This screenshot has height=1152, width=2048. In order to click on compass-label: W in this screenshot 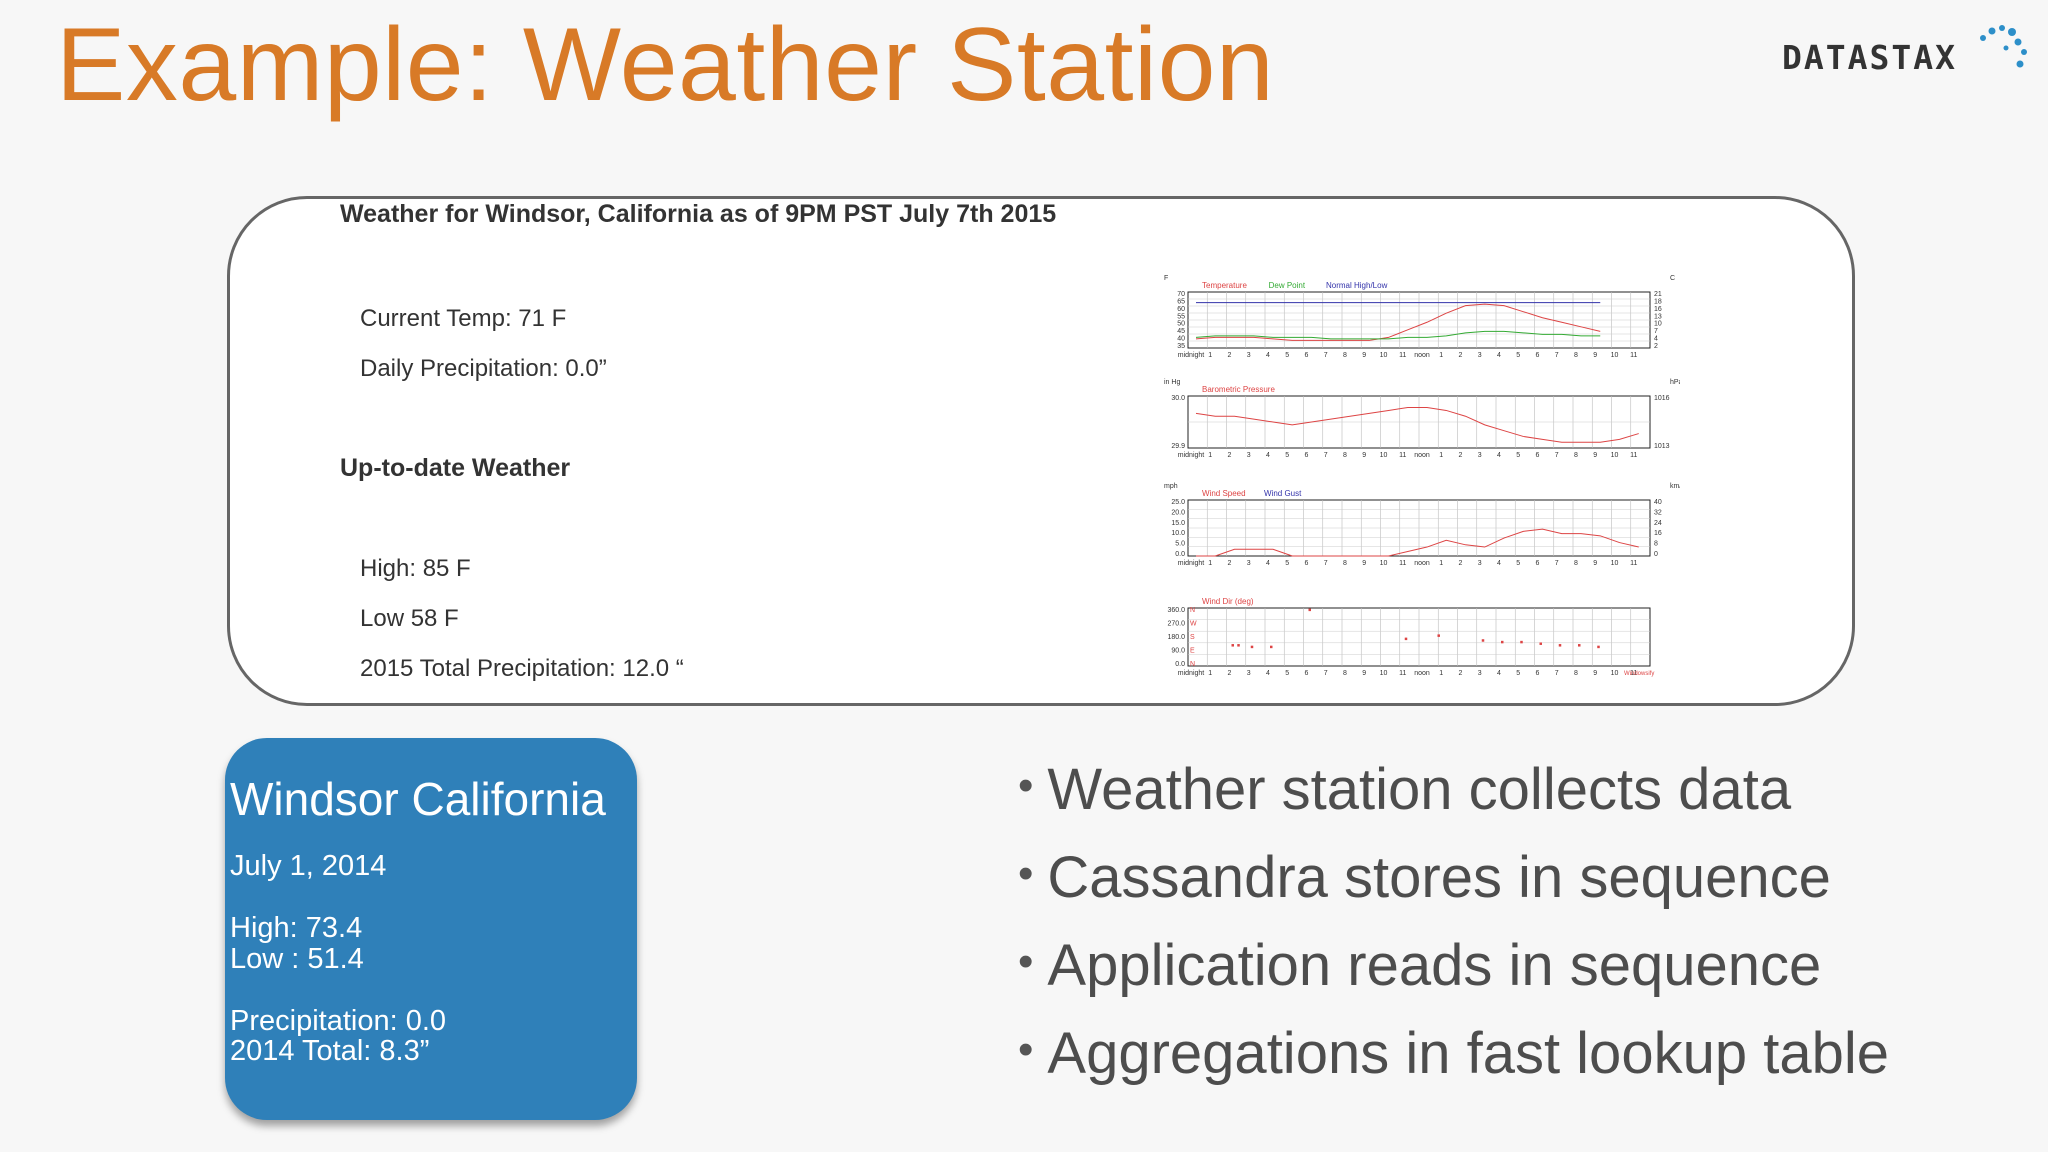, I will do `click(1193, 624)`.